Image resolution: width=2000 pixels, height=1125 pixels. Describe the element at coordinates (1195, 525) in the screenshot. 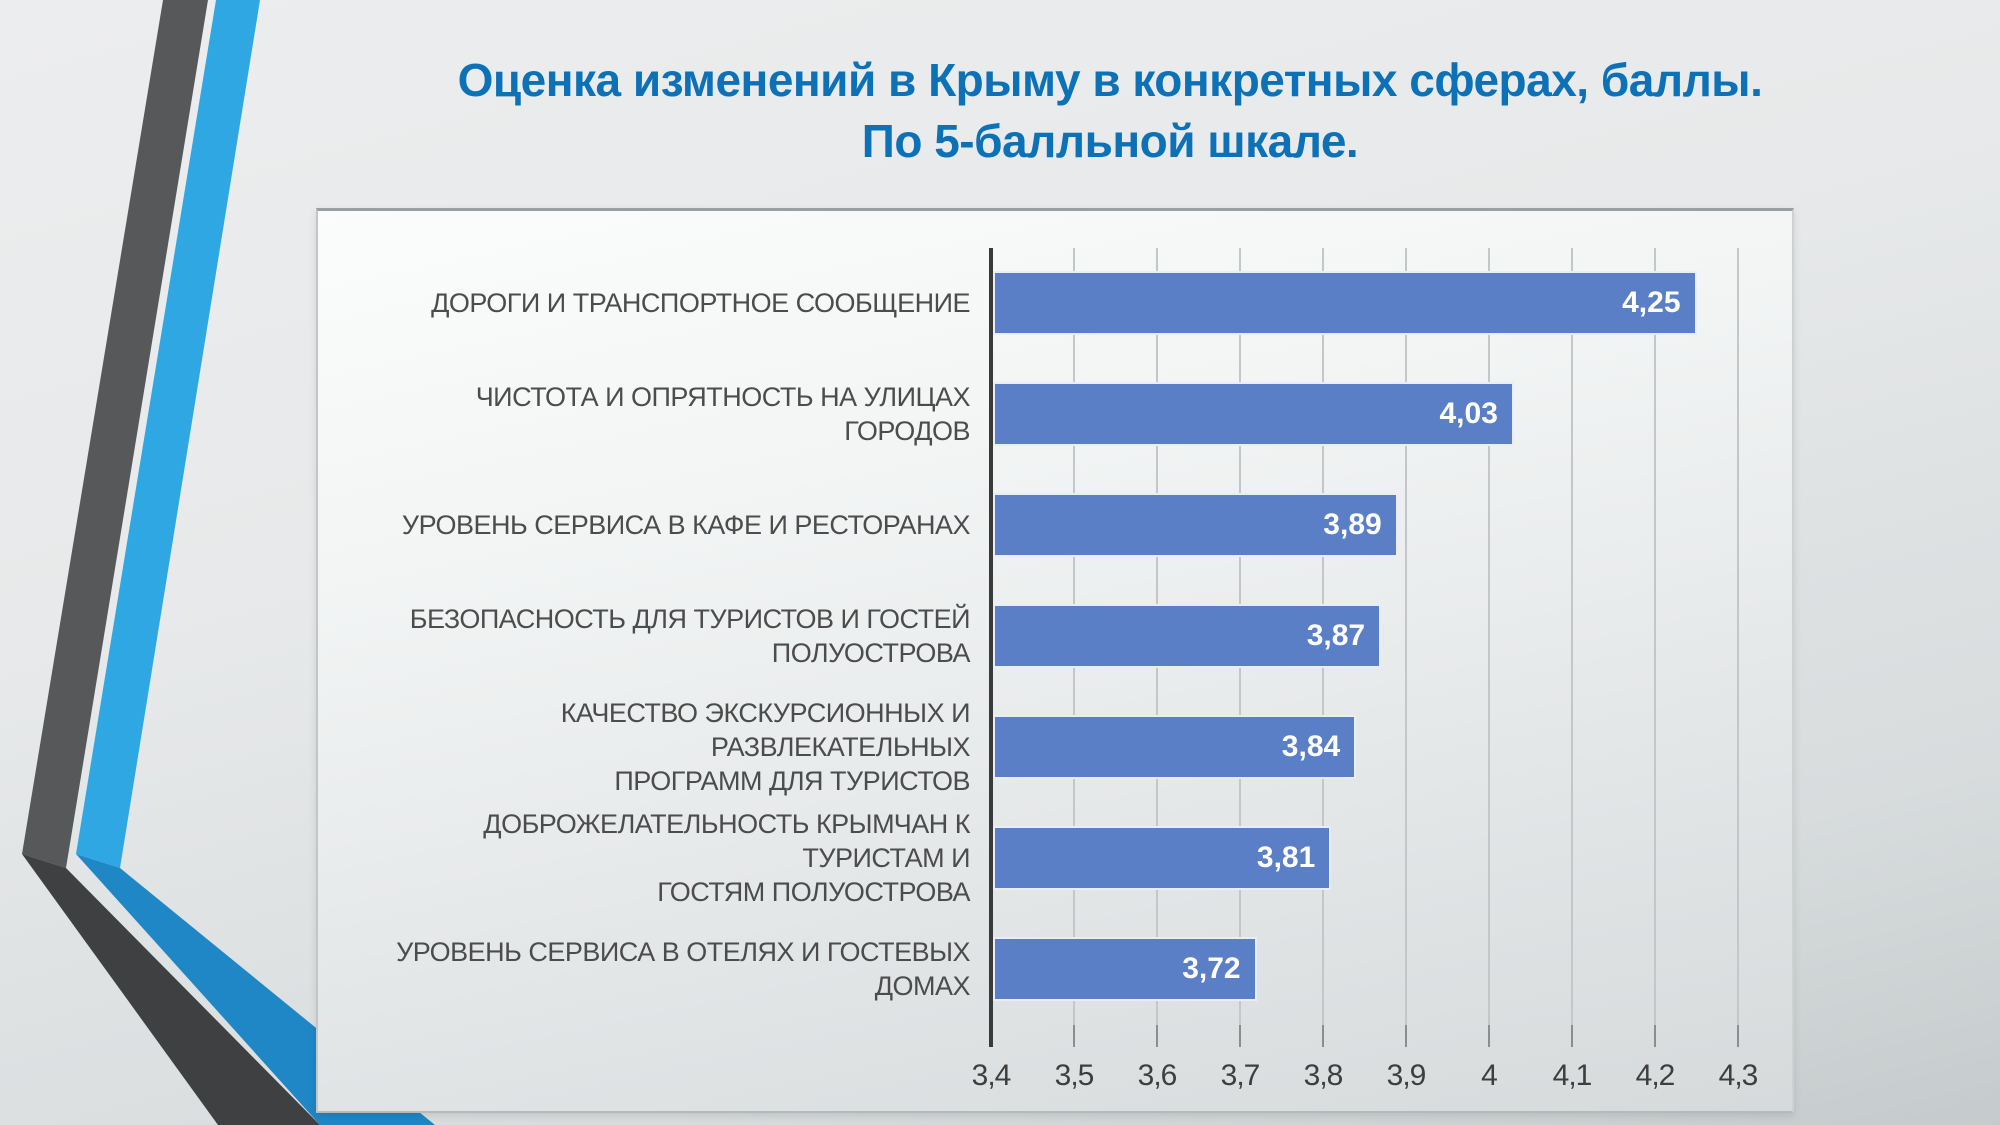

I see `bar: 3,89` at that location.